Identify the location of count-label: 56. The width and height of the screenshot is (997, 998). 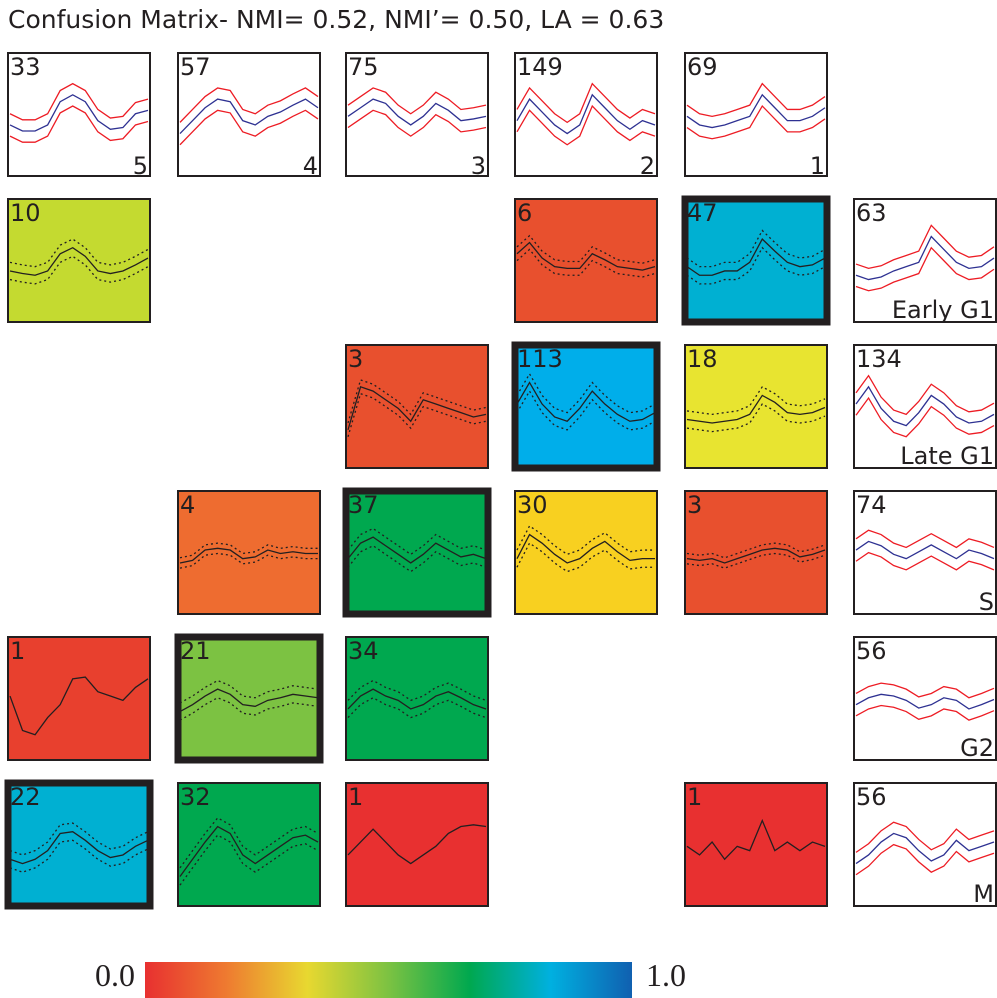
(871, 651).